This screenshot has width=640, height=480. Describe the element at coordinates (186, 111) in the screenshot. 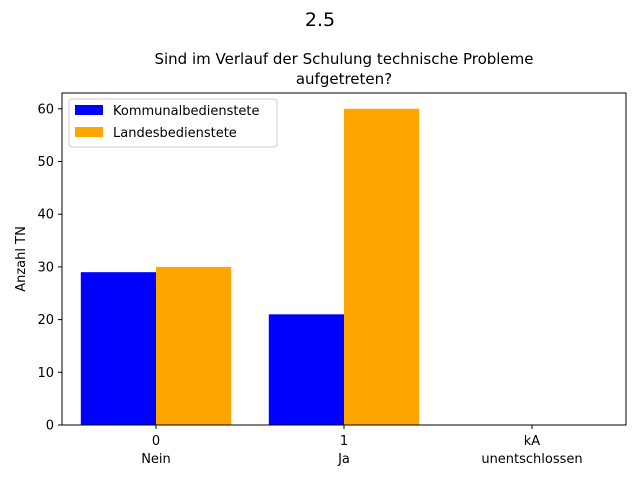

I see `legend-label-kommunal: Kommunalbedienstete` at that location.